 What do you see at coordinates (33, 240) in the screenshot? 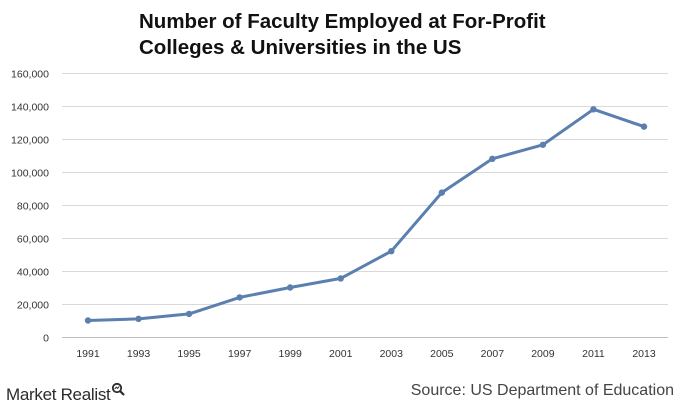
I see `y-tick-label: 60,000` at bounding box center [33, 240].